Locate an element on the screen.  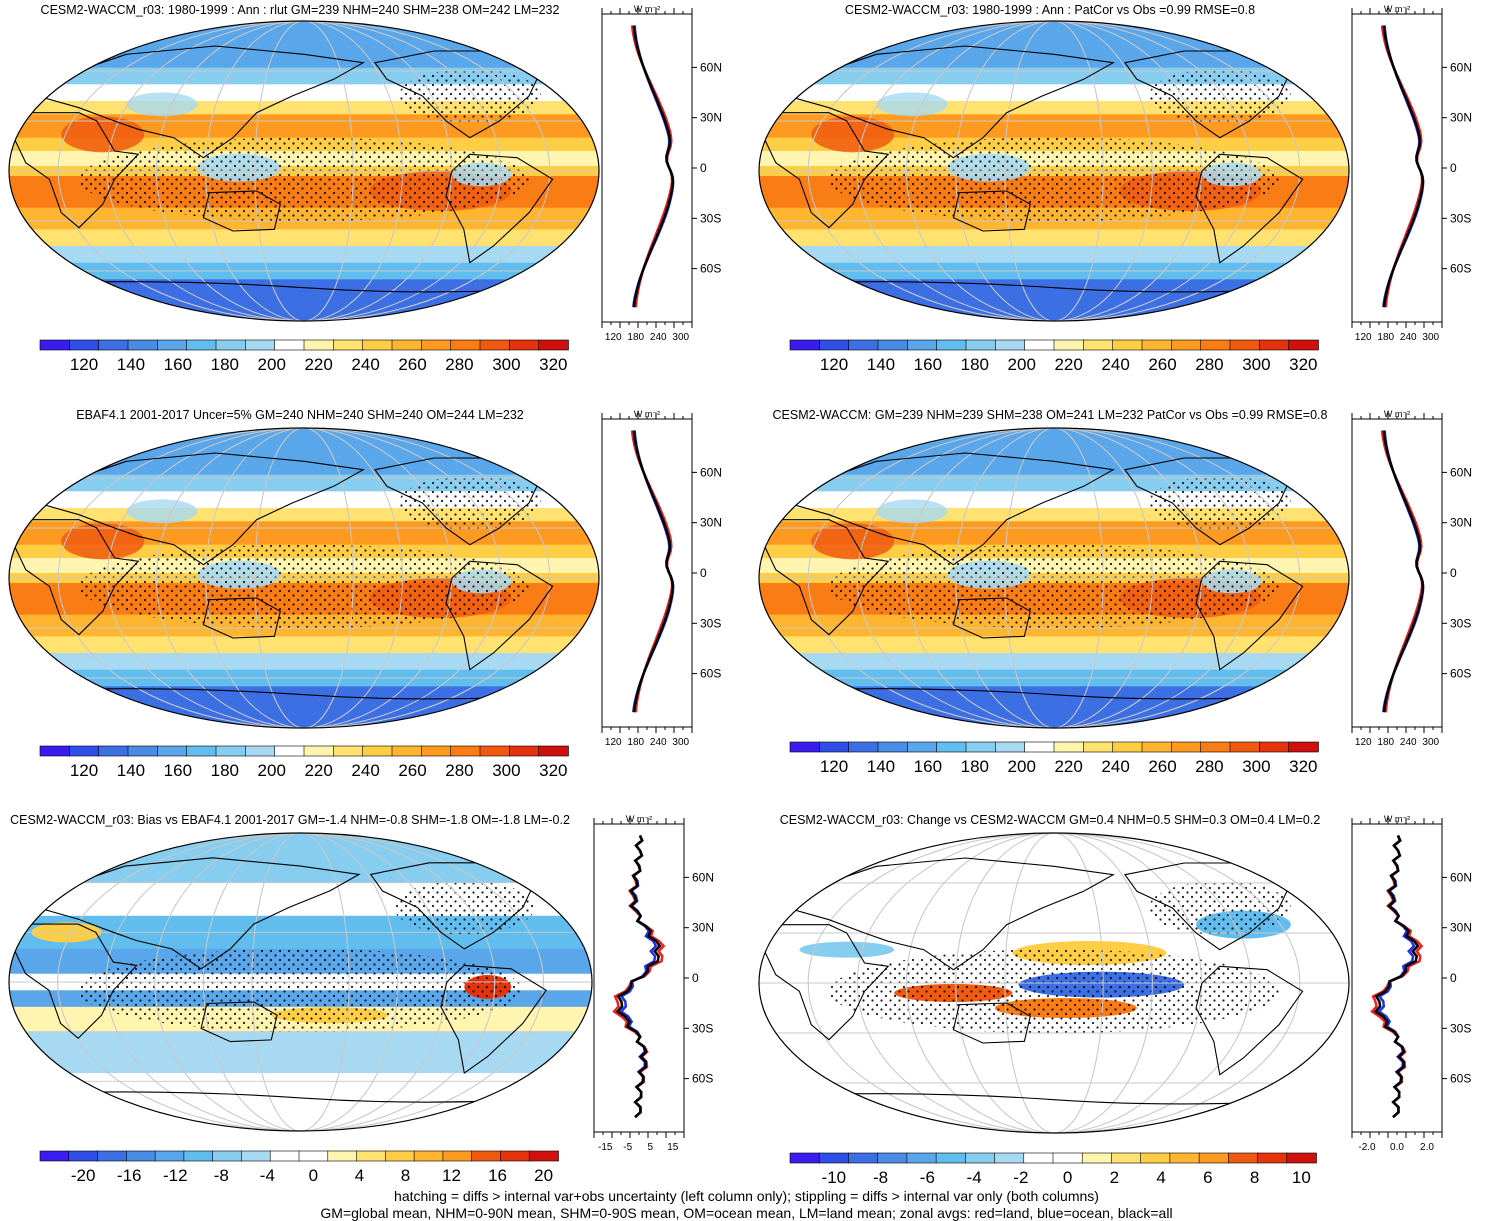
zonal-lat-label: 30N is located at coordinates (1461, 118).